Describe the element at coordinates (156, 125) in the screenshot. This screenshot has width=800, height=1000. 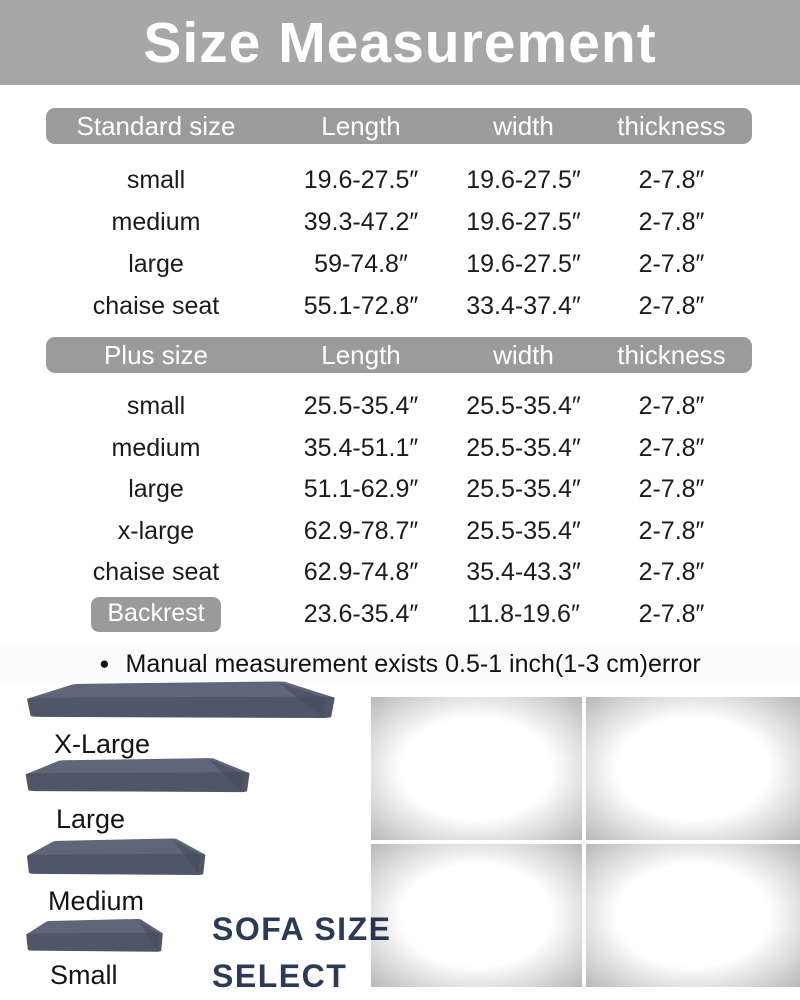
I see `standard-size-header-label: Standard size` at that location.